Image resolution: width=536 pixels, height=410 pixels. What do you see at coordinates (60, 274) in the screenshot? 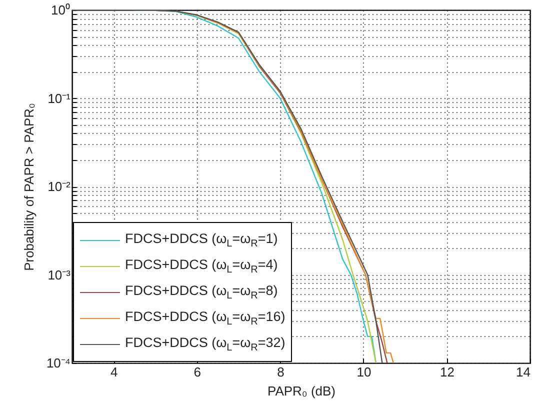
I see `y-tick-label: 10⁻³` at bounding box center [60, 274].